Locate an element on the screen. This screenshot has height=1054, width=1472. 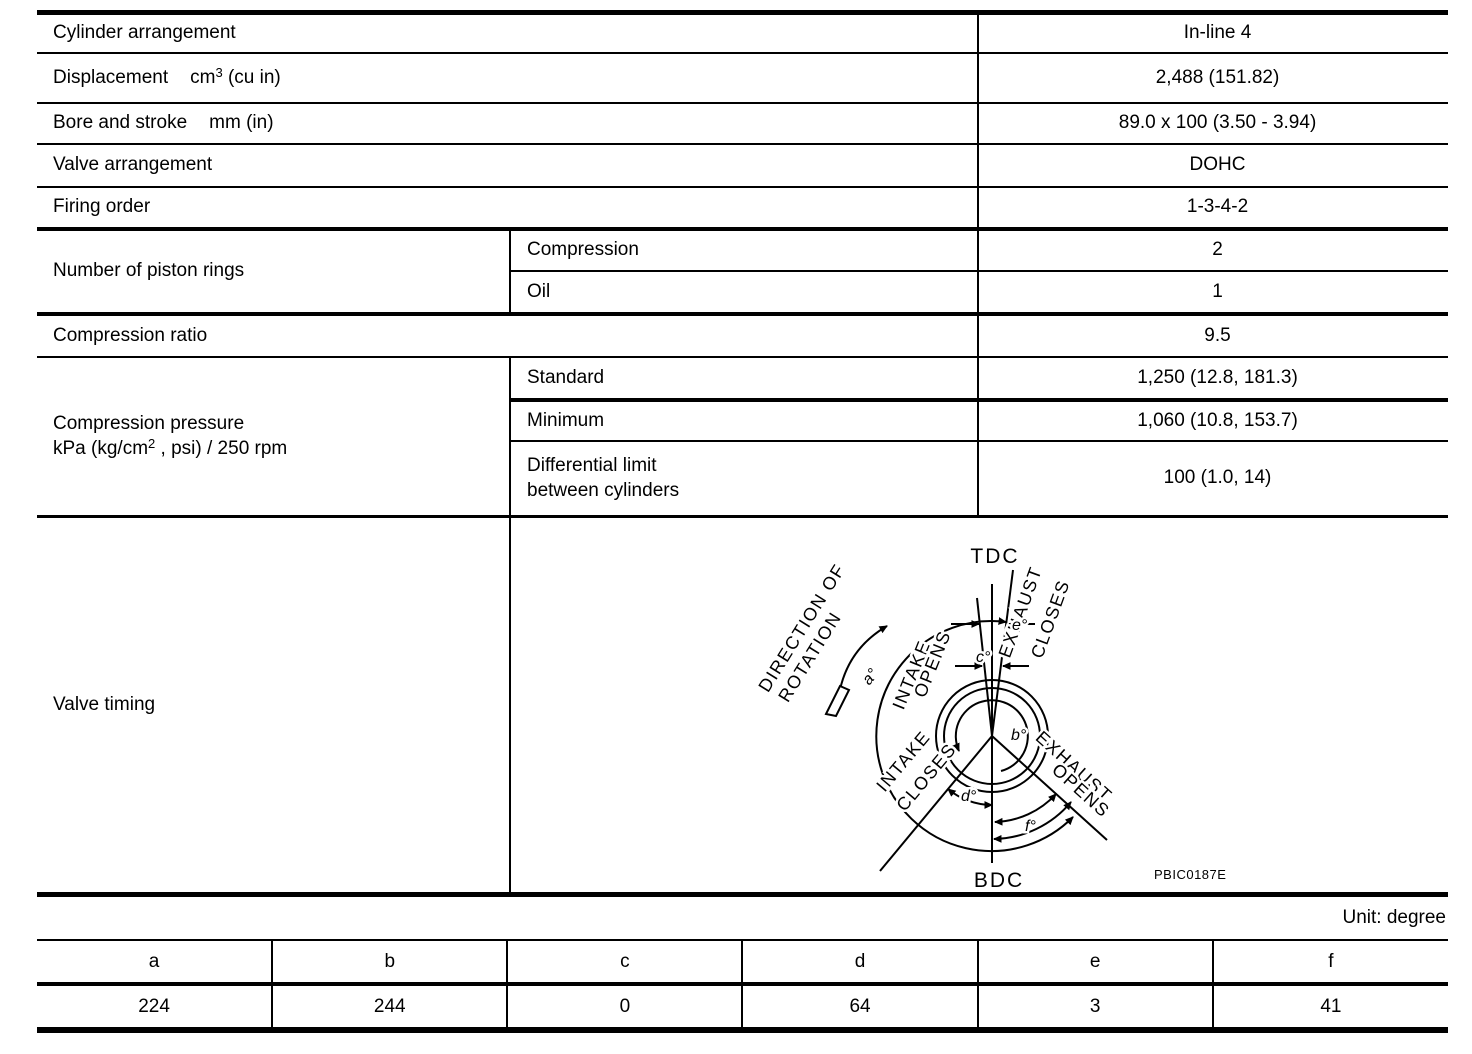
tdc-label: TDC is located at coordinates (994, 556).